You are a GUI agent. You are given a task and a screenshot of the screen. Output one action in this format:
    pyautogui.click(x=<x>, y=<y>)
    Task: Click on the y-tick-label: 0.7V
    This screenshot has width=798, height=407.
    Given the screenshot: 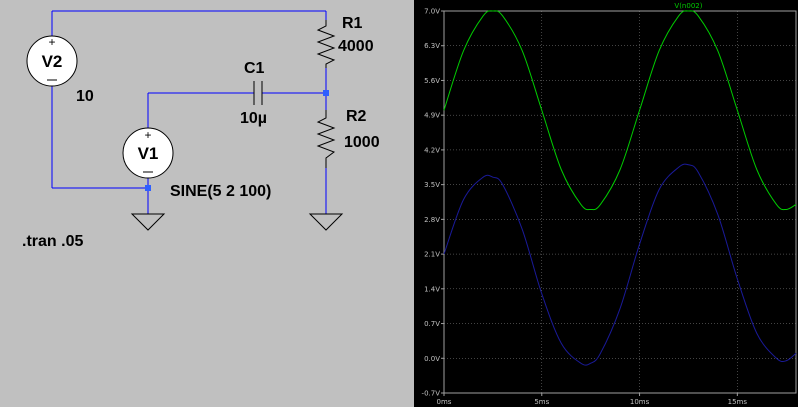 What is the action you would take?
    pyautogui.click(x=432, y=324)
    